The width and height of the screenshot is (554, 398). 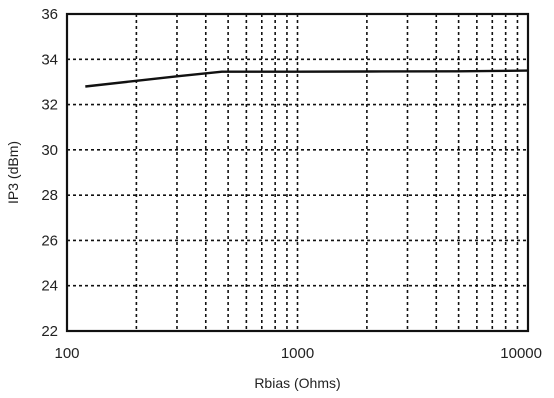 I want to click on x-axis-ticks: 100 1000 10000, so click(x=298, y=353).